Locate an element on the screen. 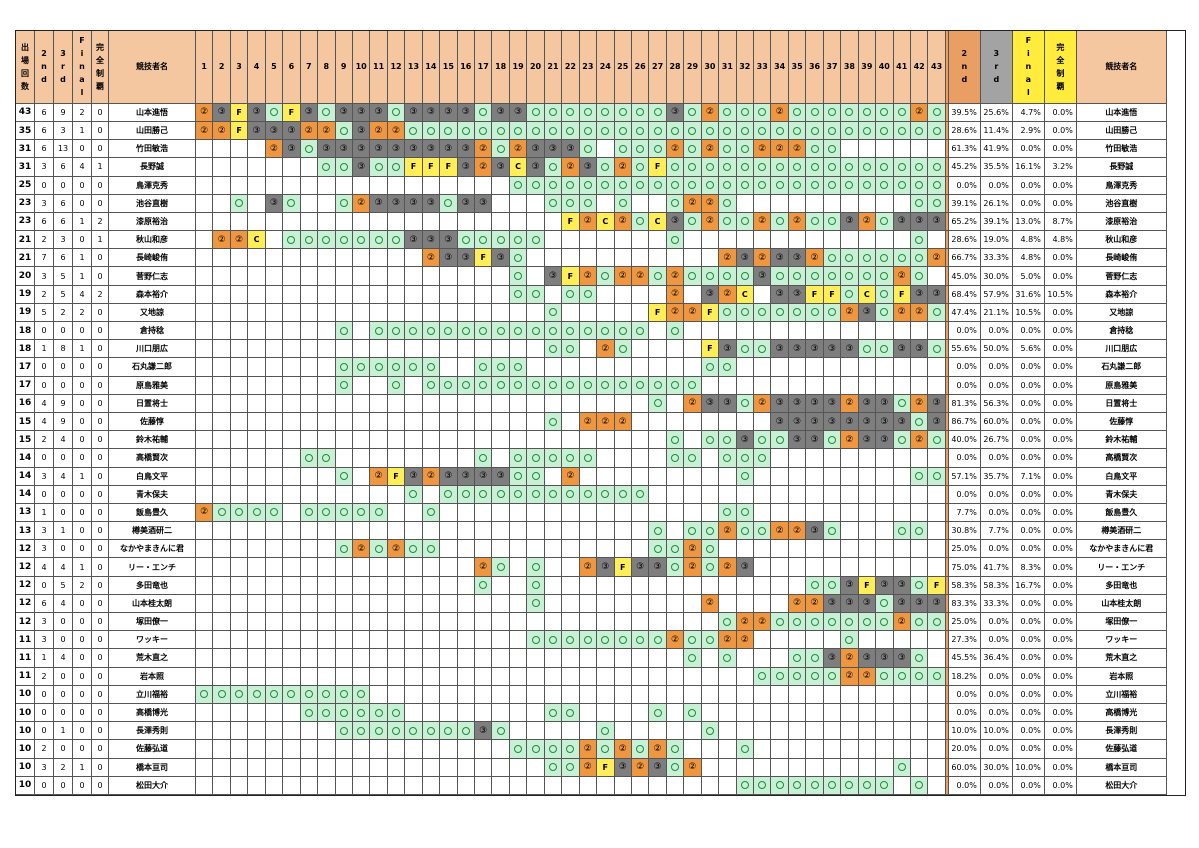 This screenshot has width=1199, height=848. appearances-count: 10 is located at coordinates (25, 785).